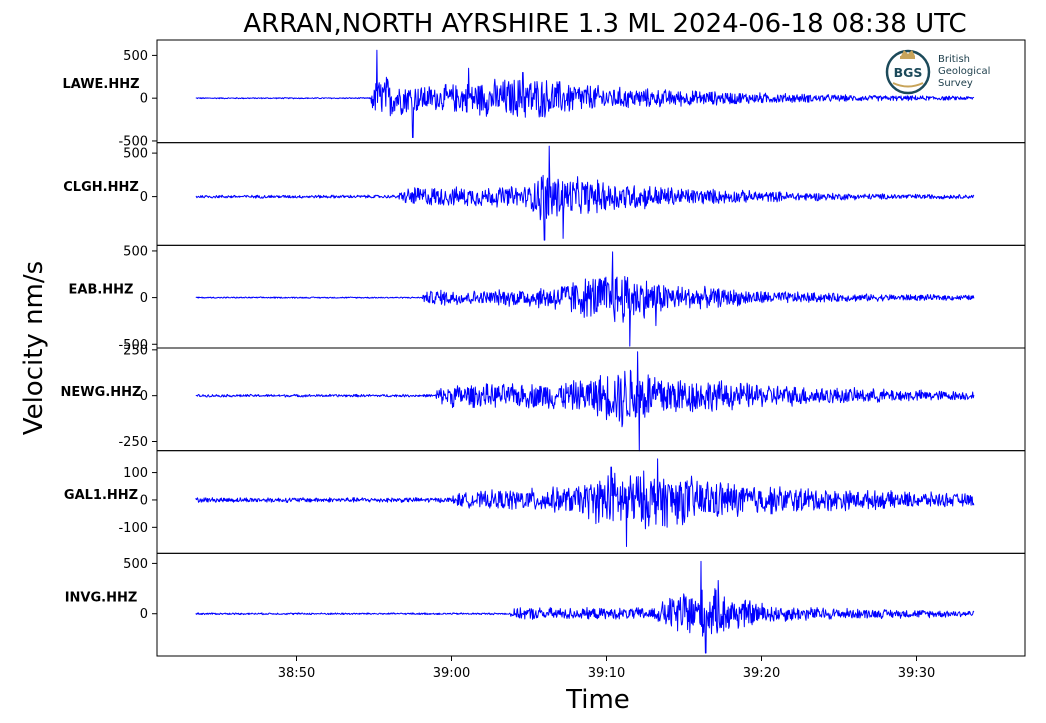 Image resolution: width=1046 pixels, height=723 pixels. I want to click on station-panel: GAL1.HHZ 100 0 -100, so click(545, 502).